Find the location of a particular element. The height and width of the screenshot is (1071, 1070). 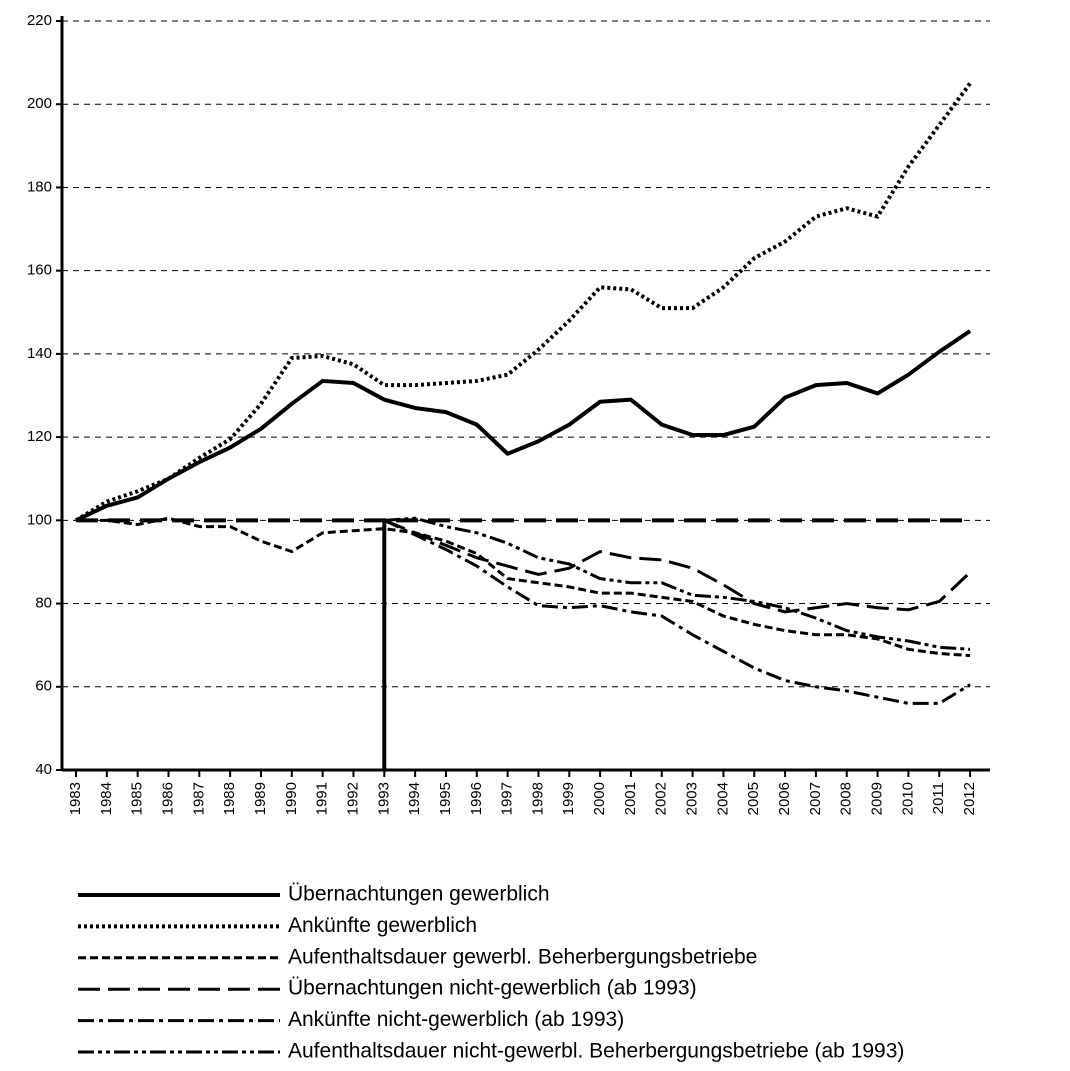

y-tick-label: 40 is located at coordinates (43, 769).